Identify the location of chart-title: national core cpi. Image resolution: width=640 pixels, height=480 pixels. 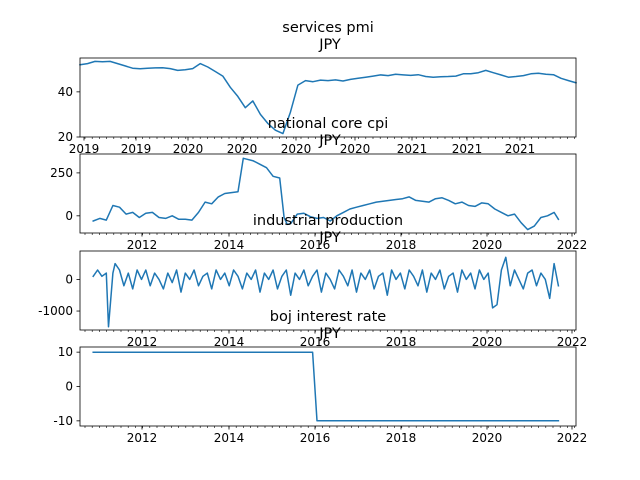
(328, 124).